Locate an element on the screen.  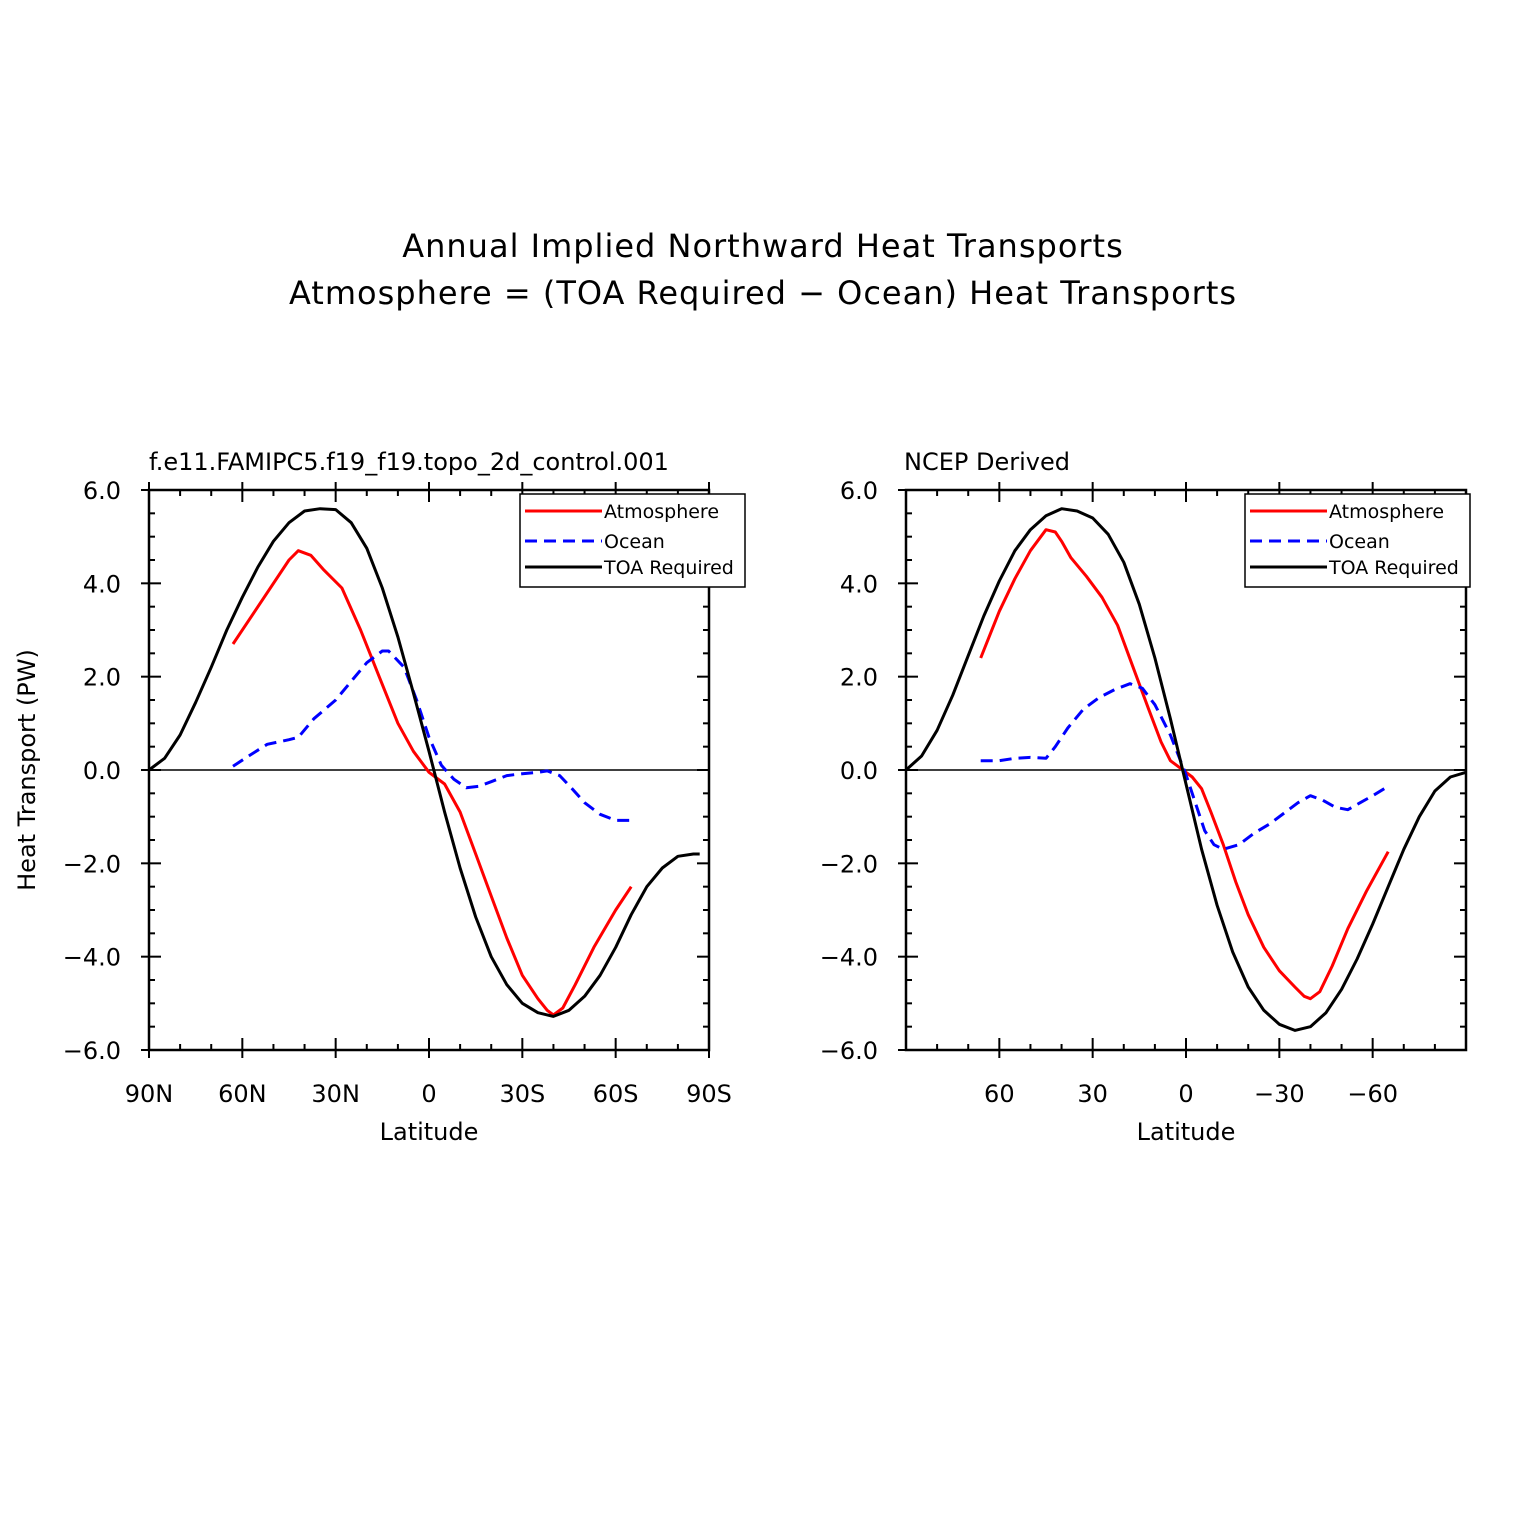
x-tick-label: 60N is located at coordinates (242, 1094).